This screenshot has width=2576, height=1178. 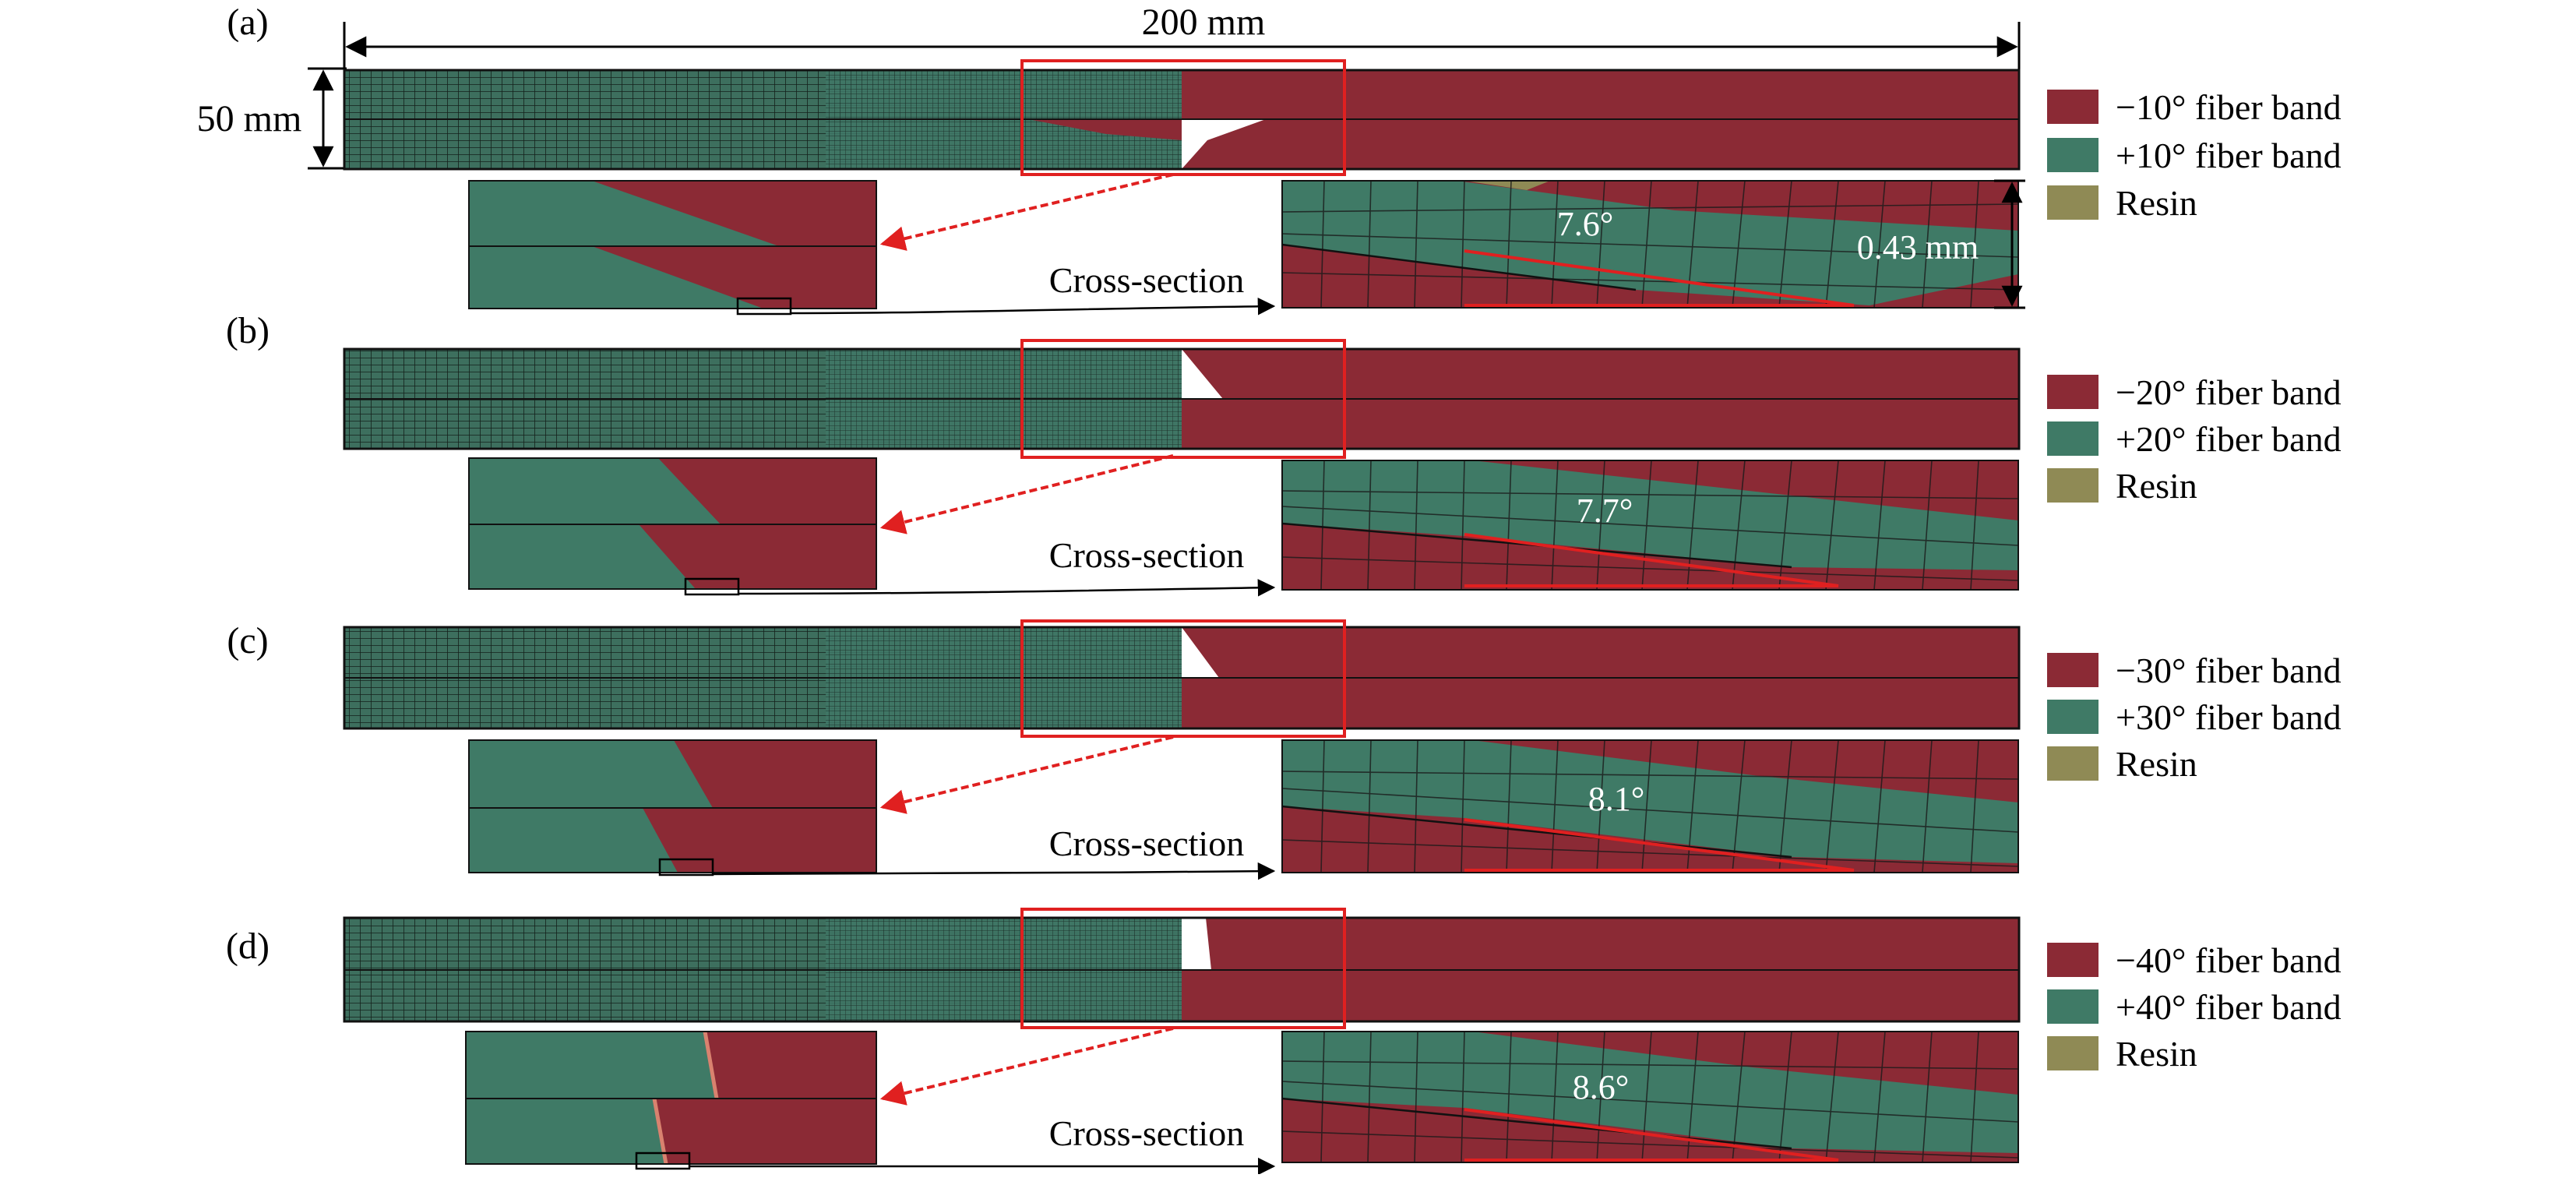 I want to click on panel-c-label: (c), so click(x=247, y=640).